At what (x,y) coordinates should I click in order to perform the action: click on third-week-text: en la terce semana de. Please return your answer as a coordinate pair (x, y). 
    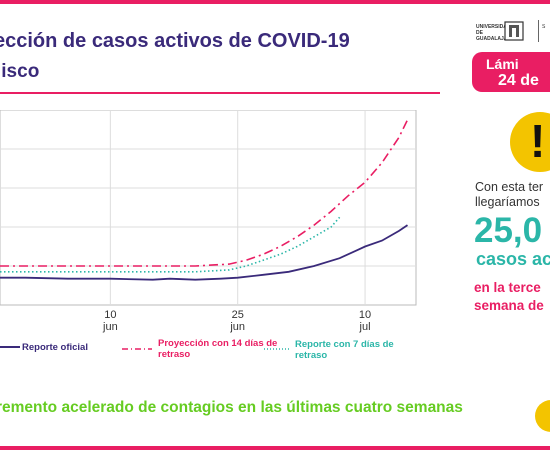
    Looking at the image, I should click on (509, 296).